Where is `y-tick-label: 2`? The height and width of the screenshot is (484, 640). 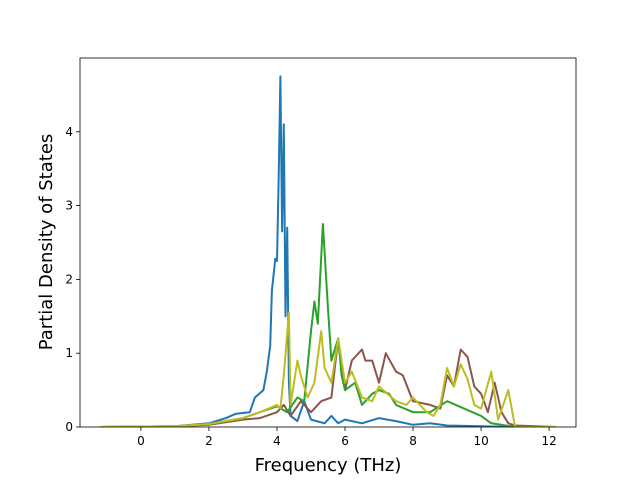 y-tick-label: 2 is located at coordinates (69, 279).